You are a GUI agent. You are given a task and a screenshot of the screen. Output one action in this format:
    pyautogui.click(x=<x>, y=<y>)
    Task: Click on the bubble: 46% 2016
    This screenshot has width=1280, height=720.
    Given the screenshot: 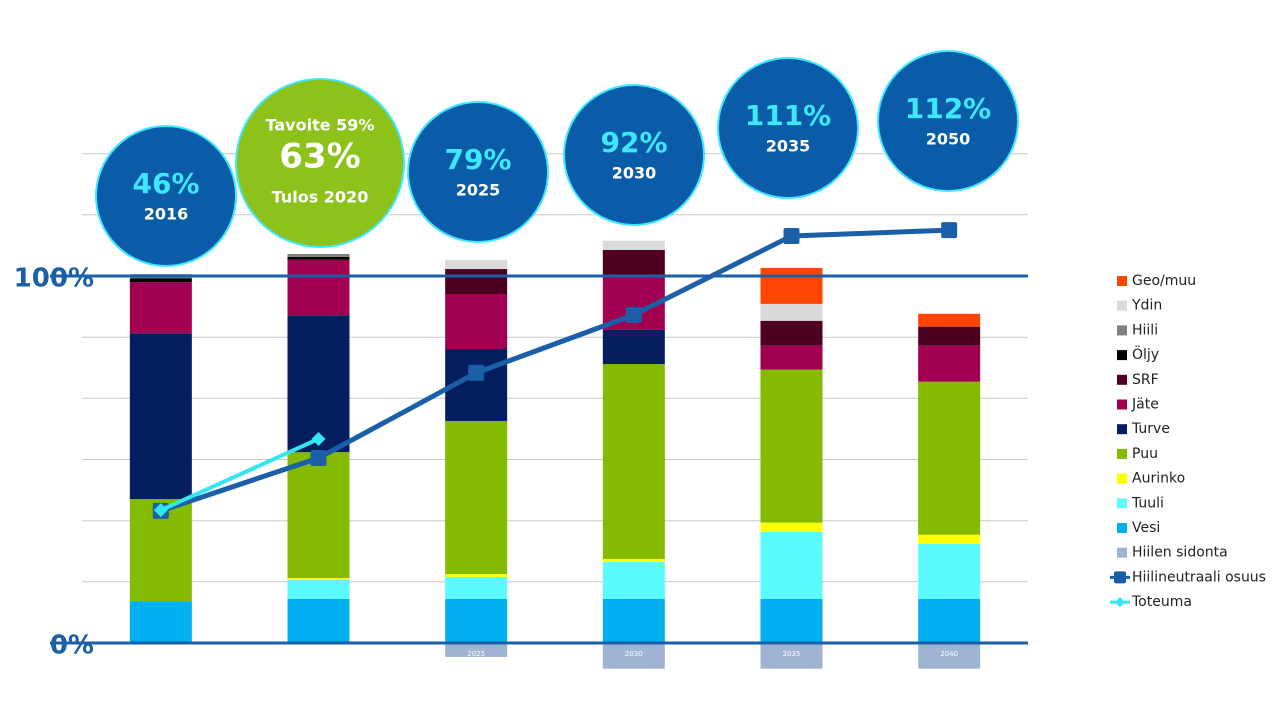 What is the action you would take?
    pyautogui.click(x=166, y=196)
    